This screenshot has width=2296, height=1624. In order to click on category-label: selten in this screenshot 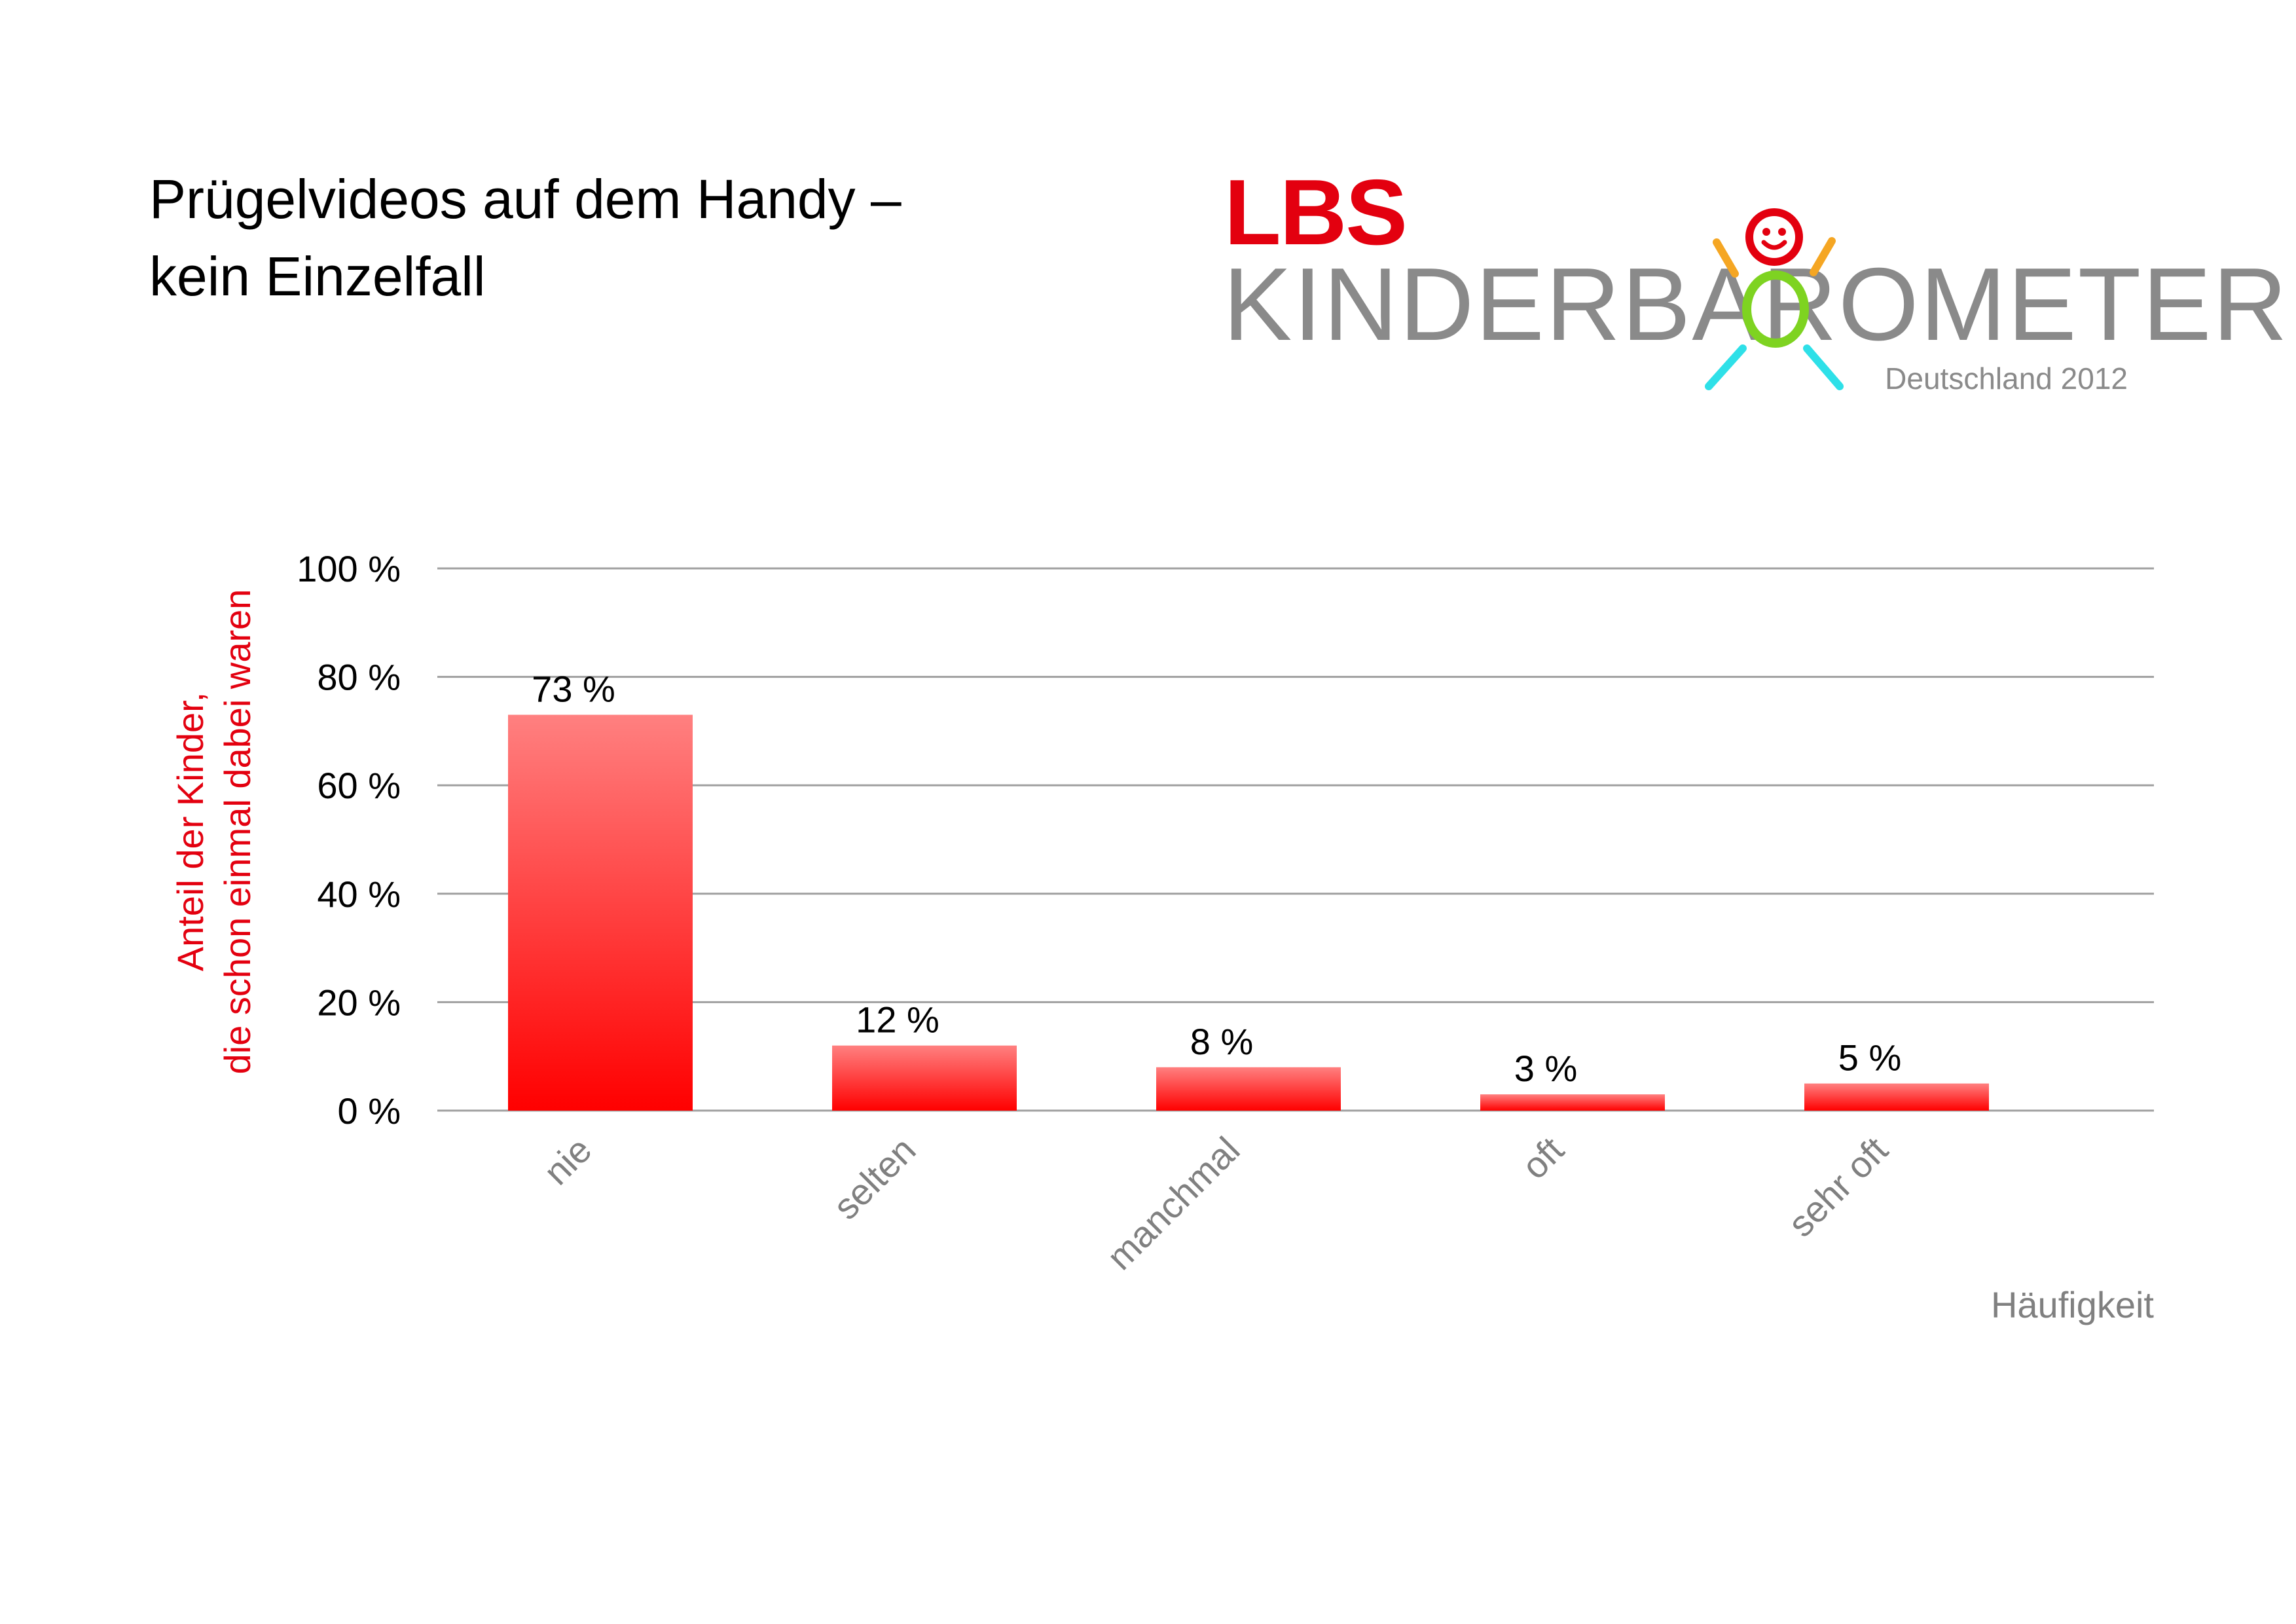, I will do `click(874, 1178)`.